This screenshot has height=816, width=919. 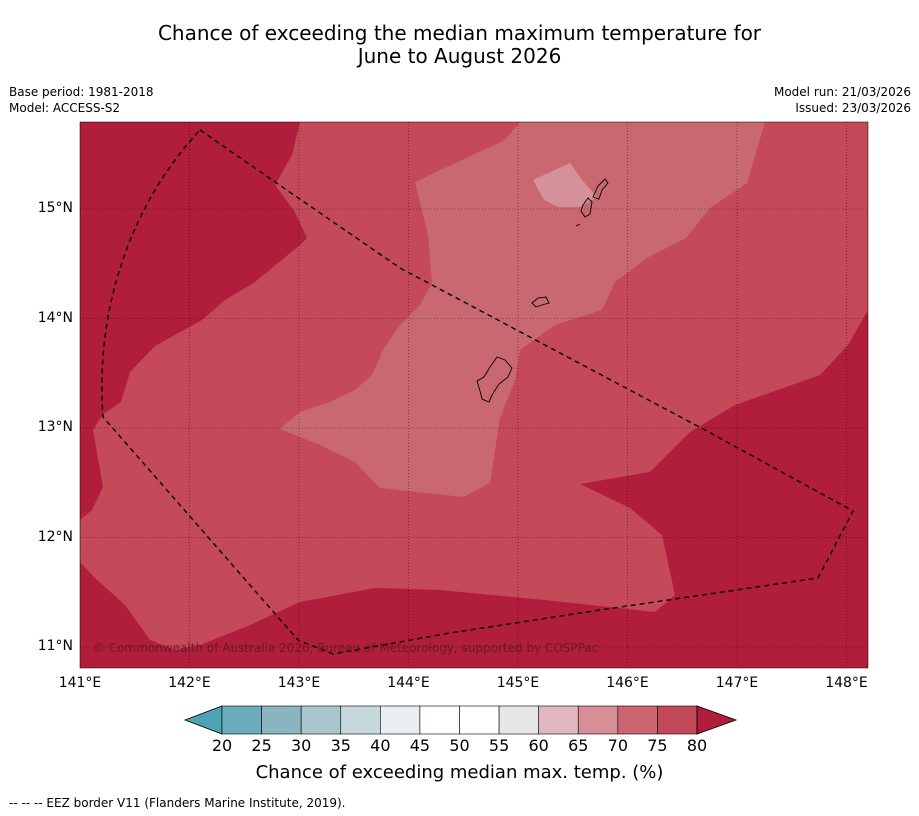 What do you see at coordinates (408, 683) in the screenshot?
I see `longitude-label: 144°E` at bounding box center [408, 683].